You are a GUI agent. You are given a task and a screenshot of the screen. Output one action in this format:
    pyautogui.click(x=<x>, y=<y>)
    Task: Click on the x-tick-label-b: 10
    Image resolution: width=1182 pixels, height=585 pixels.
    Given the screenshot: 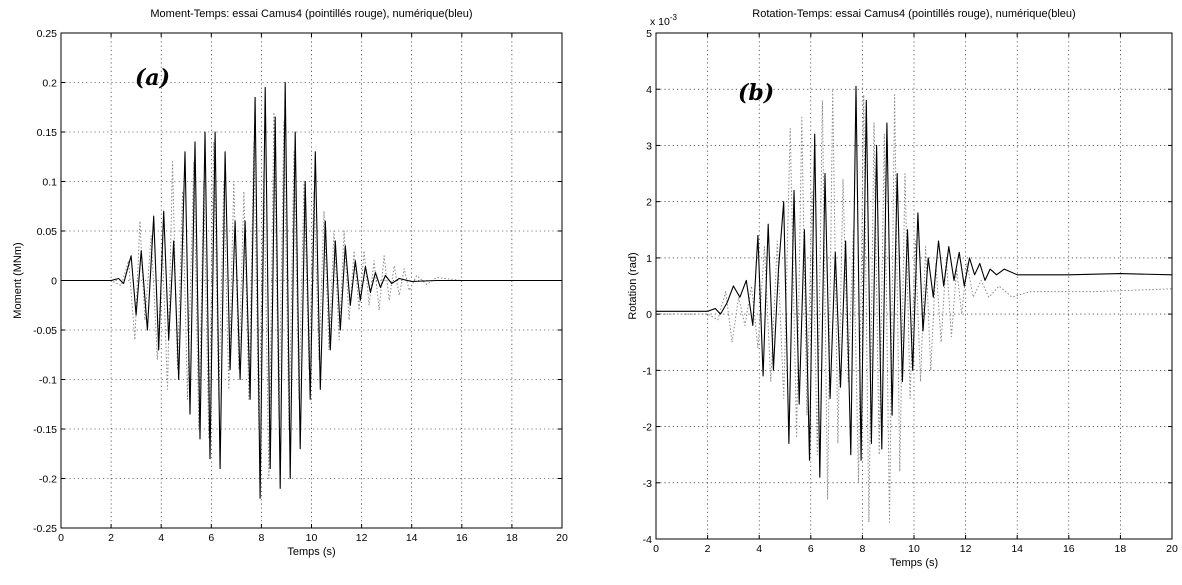 What is the action you would take?
    pyautogui.click(x=914, y=549)
    